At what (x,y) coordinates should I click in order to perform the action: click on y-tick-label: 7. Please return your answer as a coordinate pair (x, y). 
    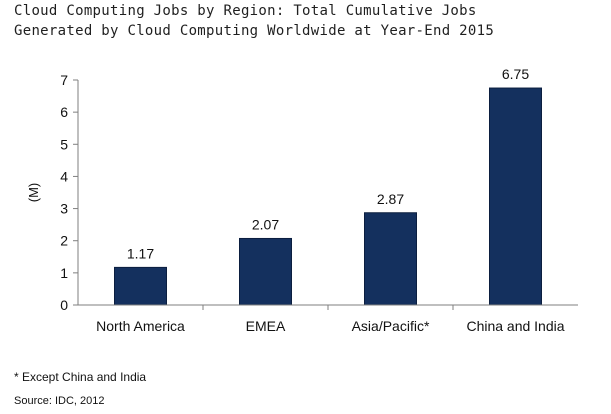
    Looking at the image, I should click on (64, 80).